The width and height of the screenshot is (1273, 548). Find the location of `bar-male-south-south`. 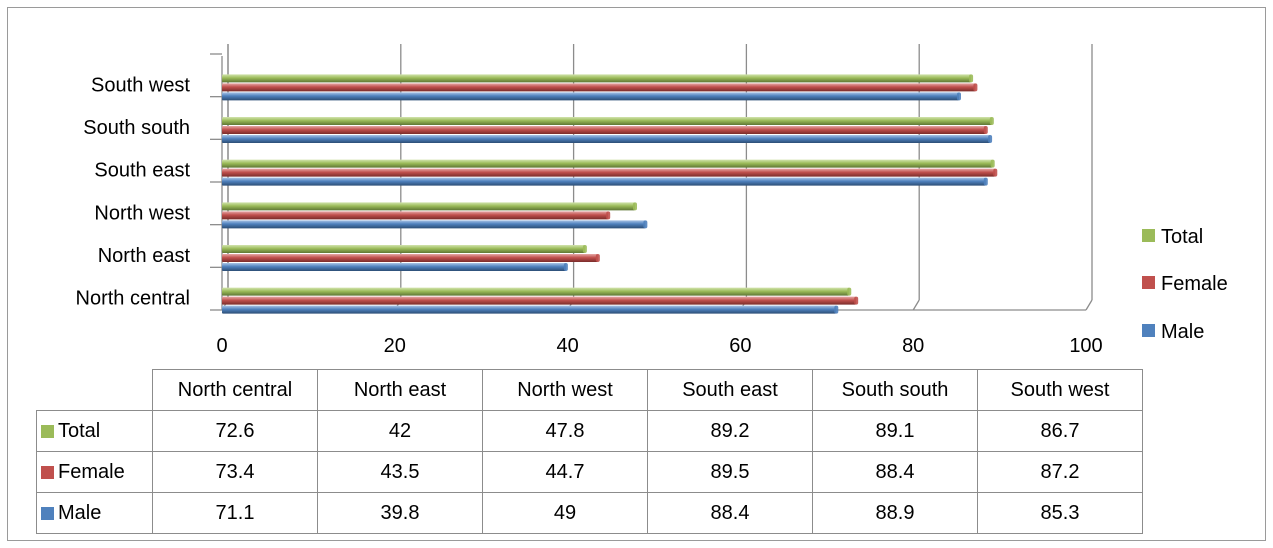

bar-male-south-south is located at coordinates (606, 139).